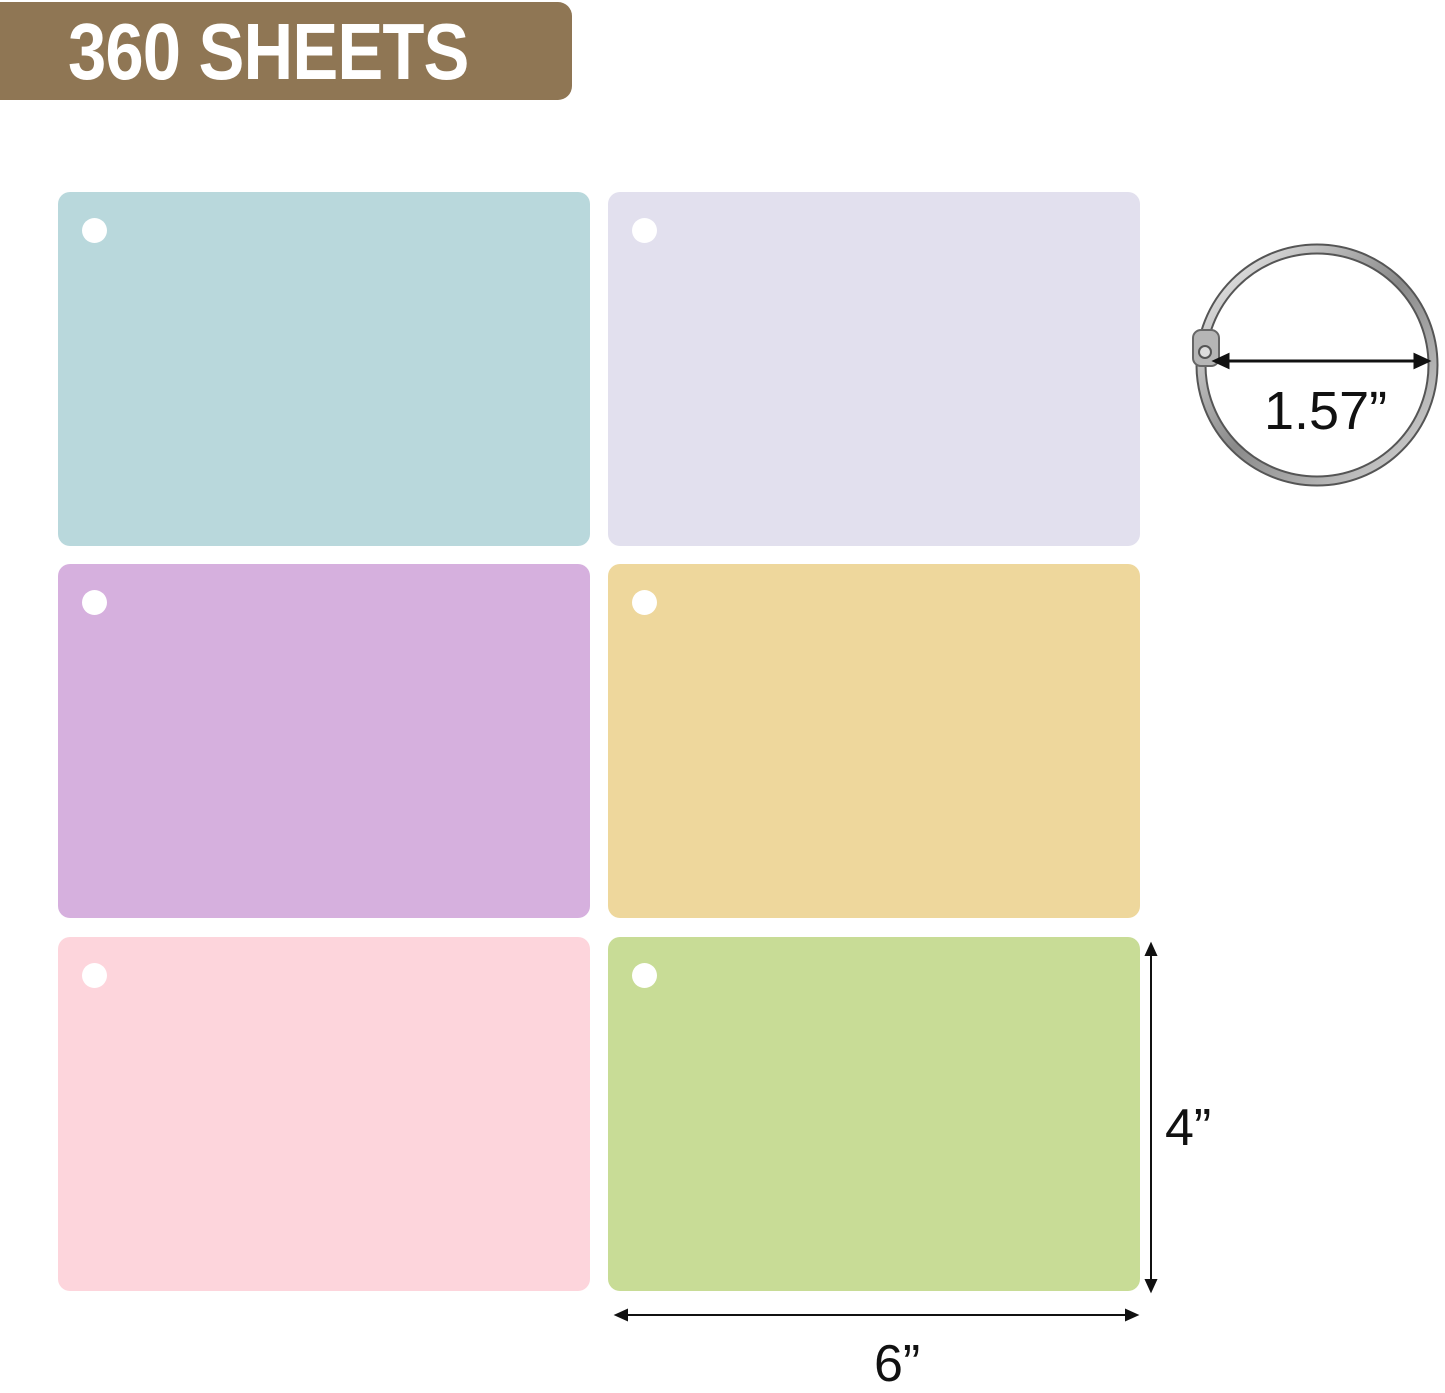  I want to click on sheet-count-banner: 360 SHEETS, so click(286, 51).